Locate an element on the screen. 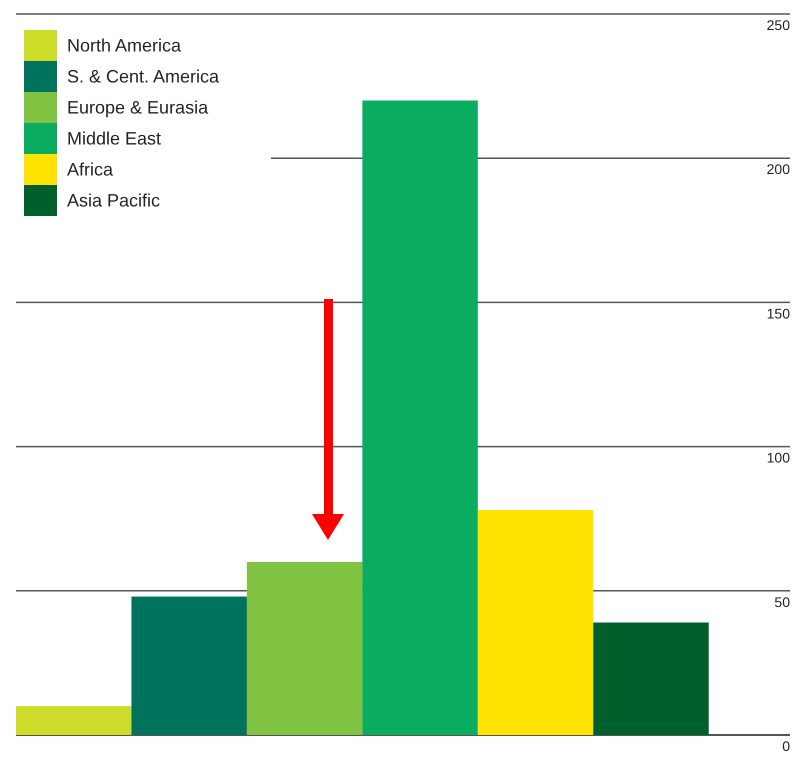 This screenshot has width=800, height=764. y-tick-label: 50 is located at coordinates (782, 602).